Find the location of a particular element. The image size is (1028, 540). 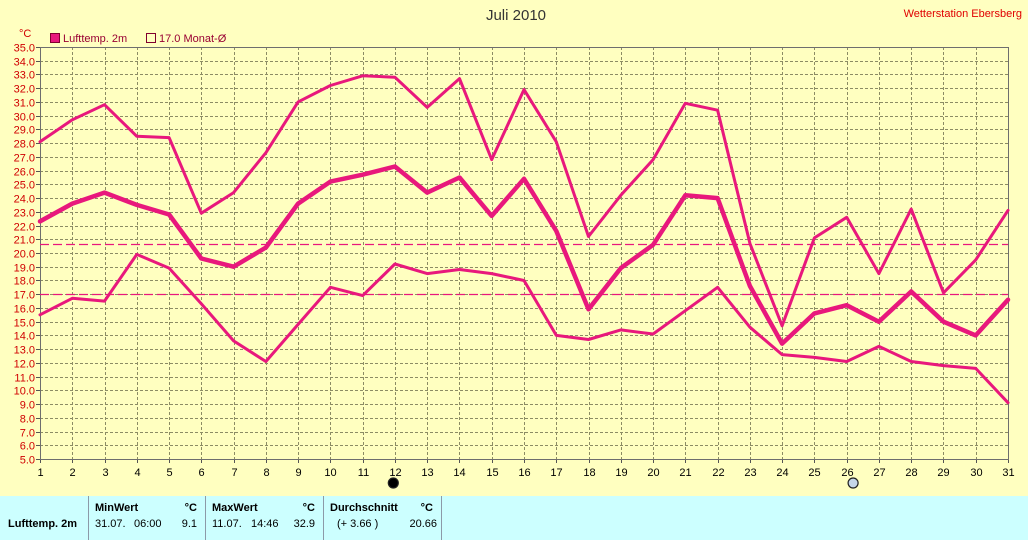

x-tick-label: 29 is located at coordinates (943, 473).